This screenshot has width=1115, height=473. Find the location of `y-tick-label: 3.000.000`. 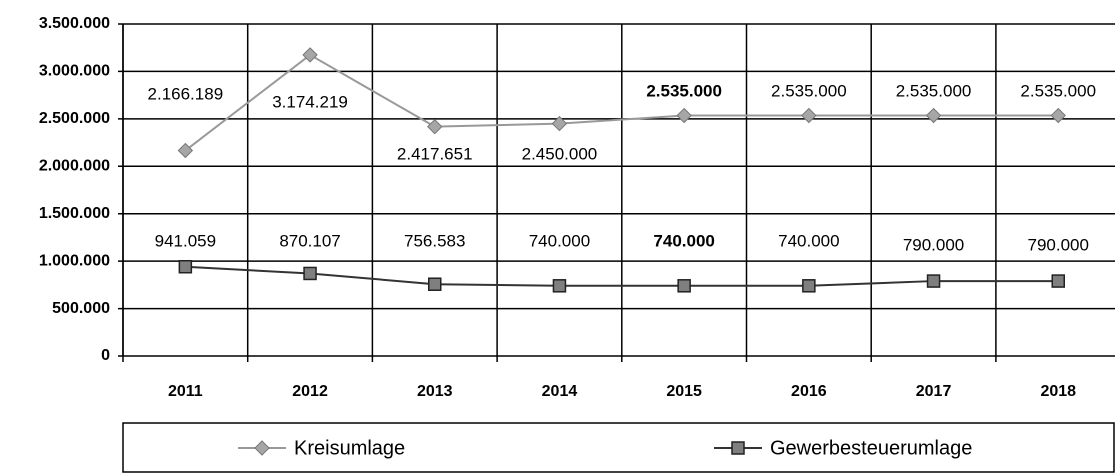

y-tick-label: 3.000.000 is located at coordinates (74, 71).